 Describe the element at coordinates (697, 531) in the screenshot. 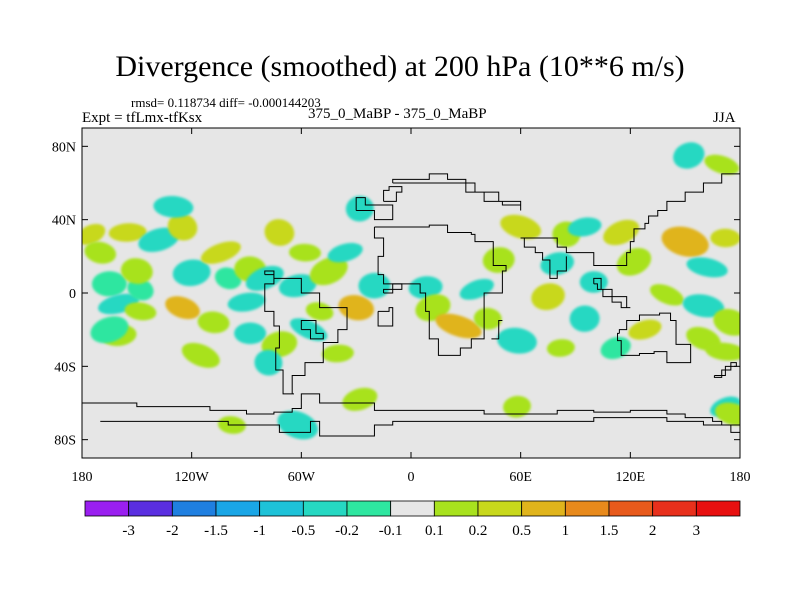

I see `colorbar-label: 3` at that location.